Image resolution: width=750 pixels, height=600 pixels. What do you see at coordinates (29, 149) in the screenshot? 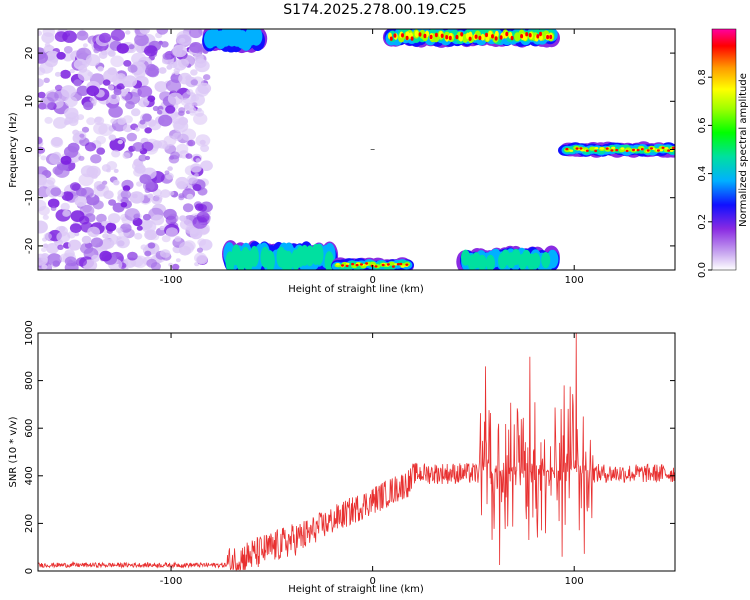
I see `spectrogram-y-tick-label: 0` at bounding box center [29, 149].